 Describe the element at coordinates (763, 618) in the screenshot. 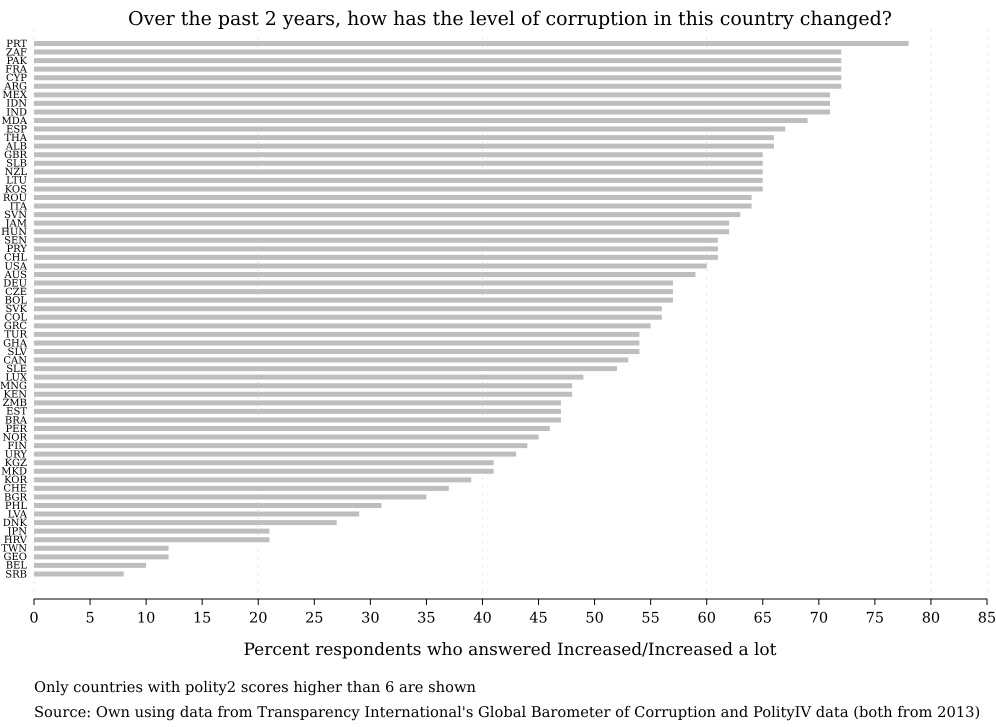

I see `x-tick-label: 65` at that location.